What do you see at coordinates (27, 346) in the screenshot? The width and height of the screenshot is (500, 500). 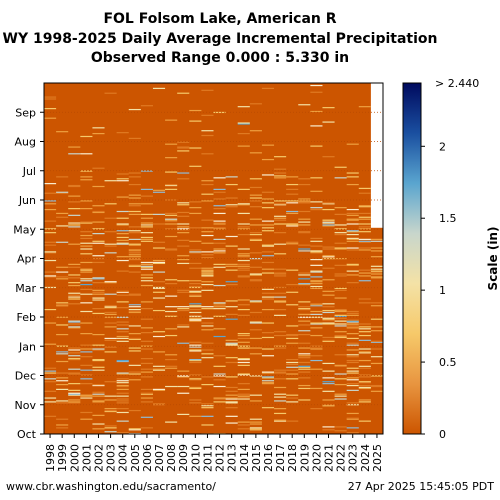 I see `y-tick-label: Jan` at bounding box center [27, 346].